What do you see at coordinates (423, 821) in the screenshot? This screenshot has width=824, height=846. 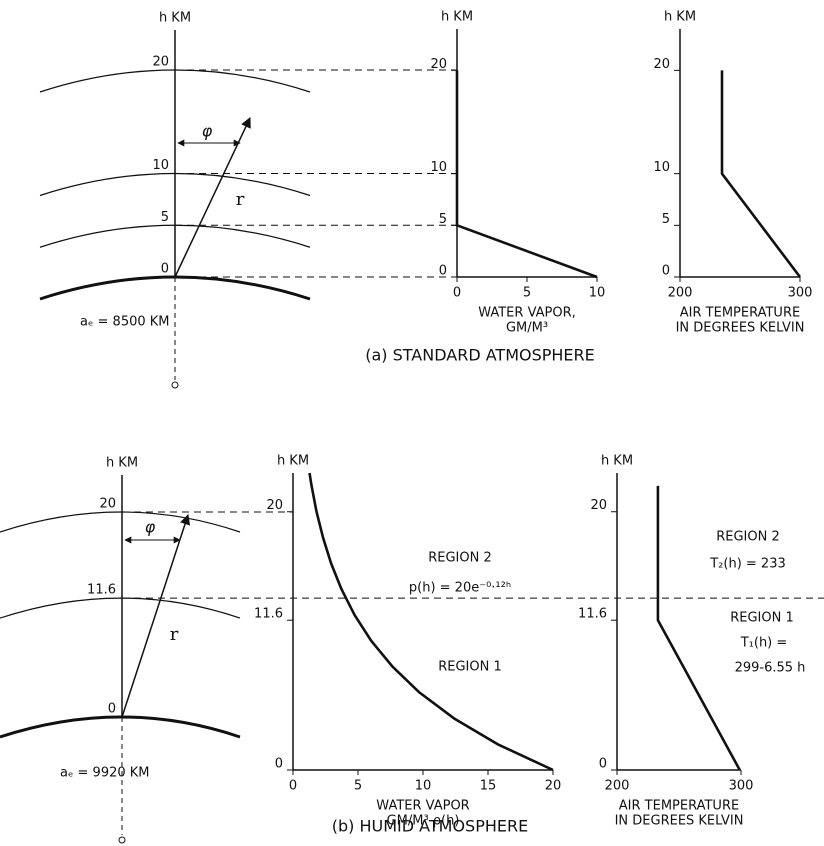 I see `x-axis-label: GM/M³ ρ(h)` at bounding box center [423, 821].